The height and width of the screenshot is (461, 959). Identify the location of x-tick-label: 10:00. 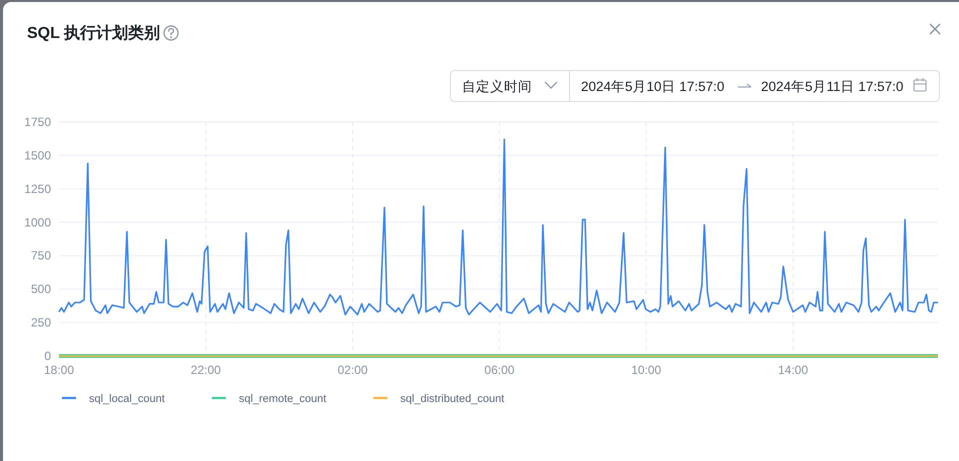
(646, 370).